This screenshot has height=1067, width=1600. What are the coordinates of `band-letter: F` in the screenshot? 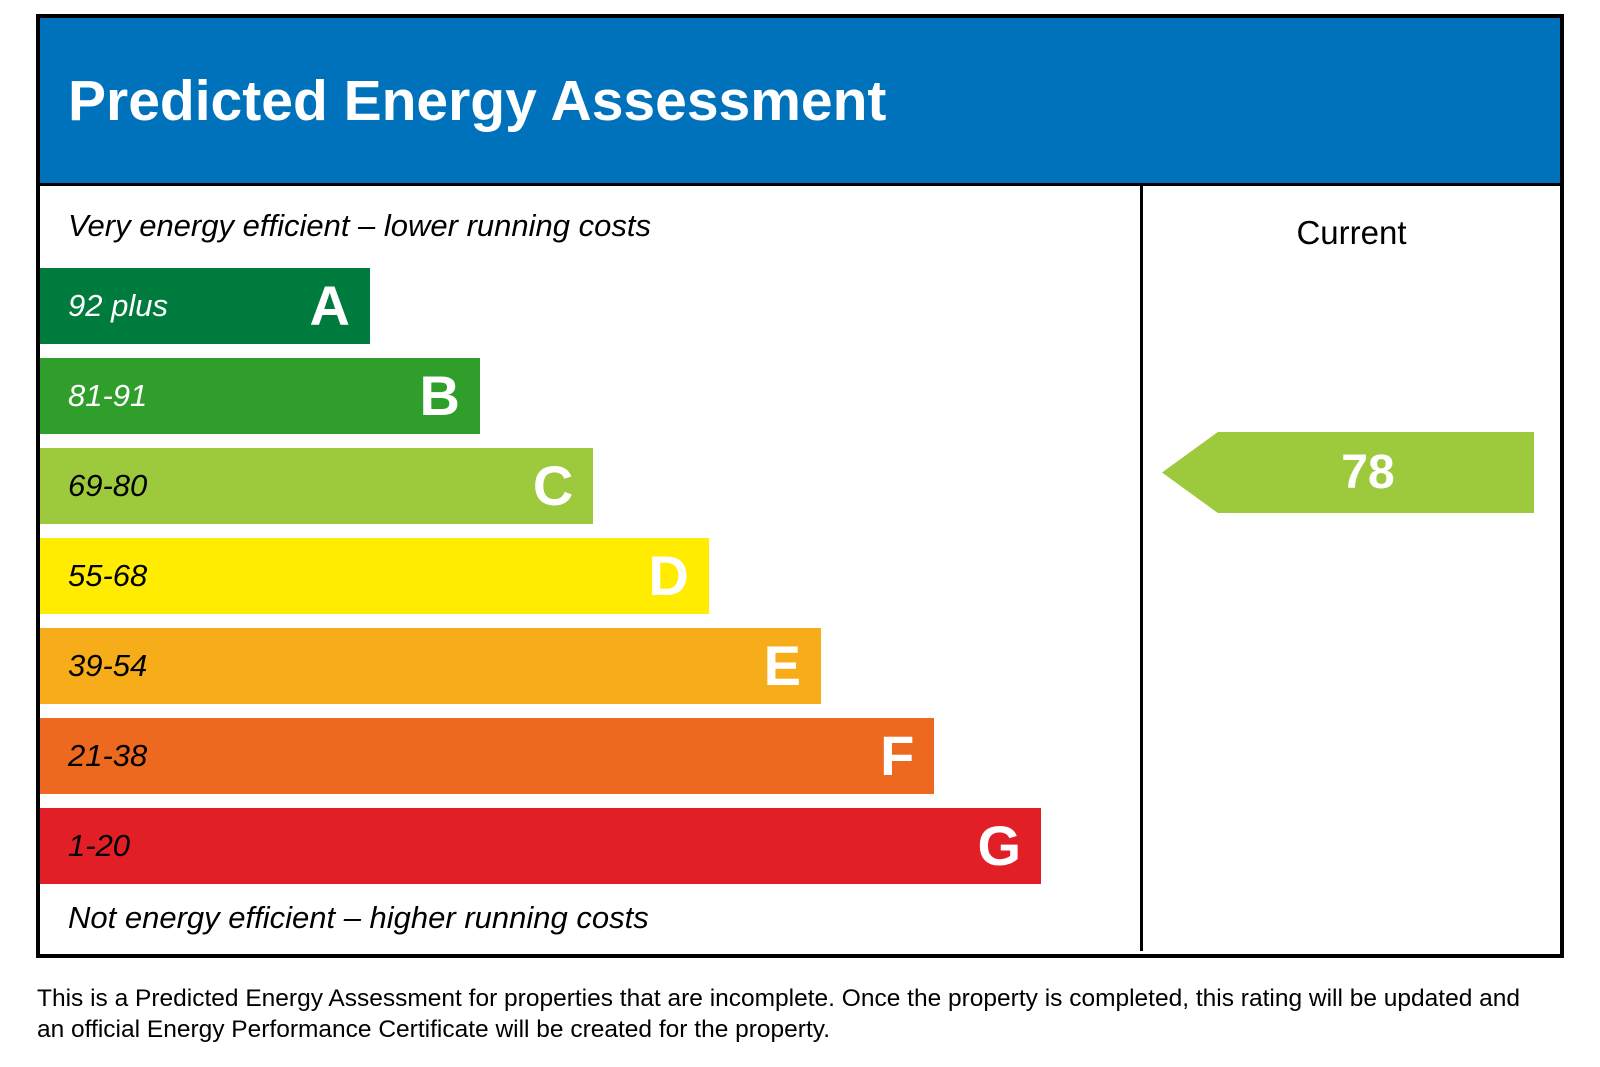 It's located at (897, 756).